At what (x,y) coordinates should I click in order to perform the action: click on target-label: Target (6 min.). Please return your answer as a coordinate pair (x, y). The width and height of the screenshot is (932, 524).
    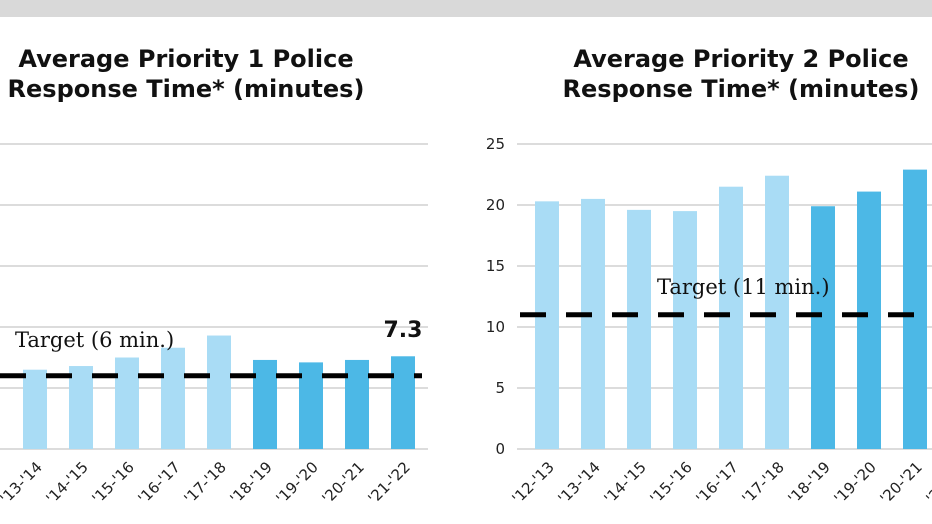
    Looking at the image, I should click on (94, 340).